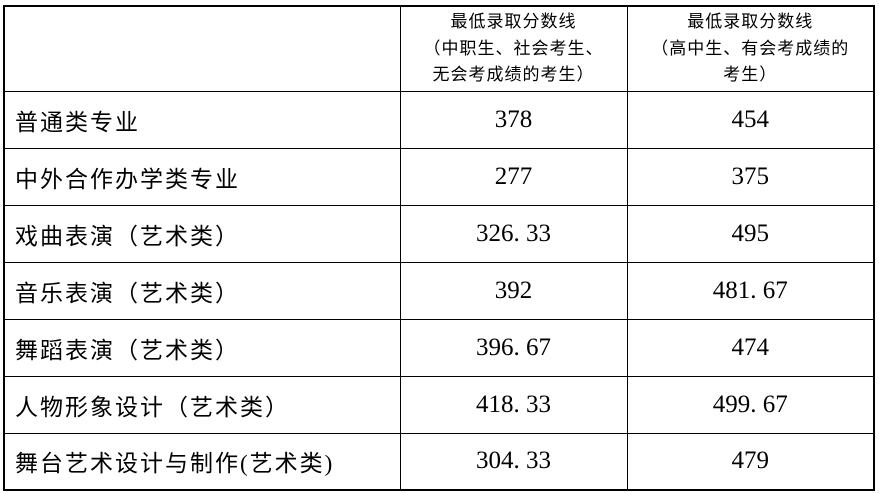 This screenshot has height=493, width=879. What do you see at coordinates (513, 290) in the screenshot?
I see `score-value: 392` at bounding box center [513, 290].